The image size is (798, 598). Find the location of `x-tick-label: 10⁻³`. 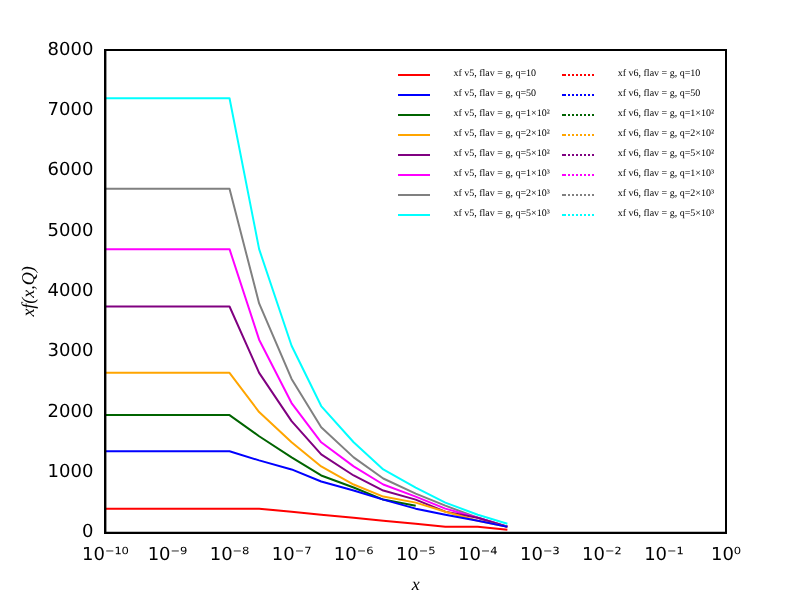

x-tick-label: 10⁻³ is located at coordinates (540, 556).